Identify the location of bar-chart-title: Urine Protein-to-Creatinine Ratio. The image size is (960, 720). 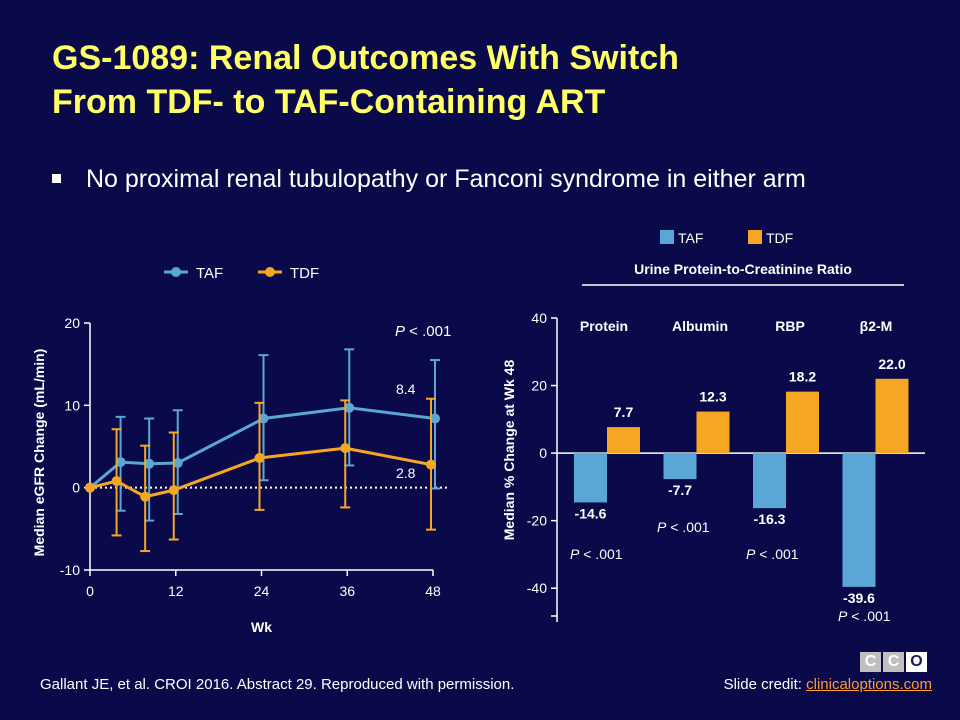
(743, 269).